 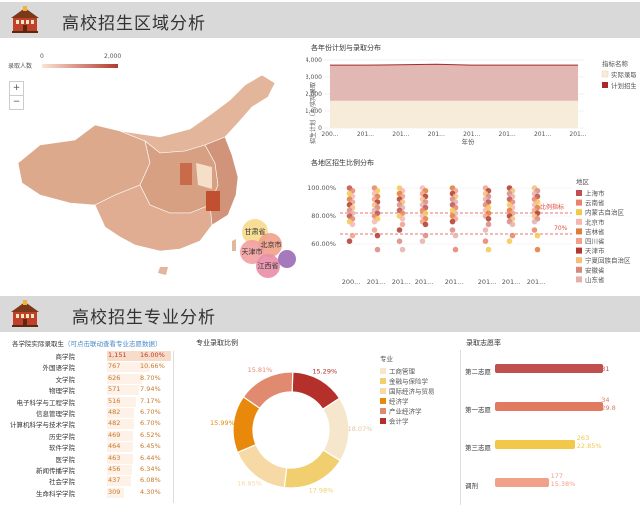 What do you see at coordinates (90, 413) in the screenshot?
I see `college-rank-row: 信息管理学院 482 6.70%` at bounding box center [90, 413].